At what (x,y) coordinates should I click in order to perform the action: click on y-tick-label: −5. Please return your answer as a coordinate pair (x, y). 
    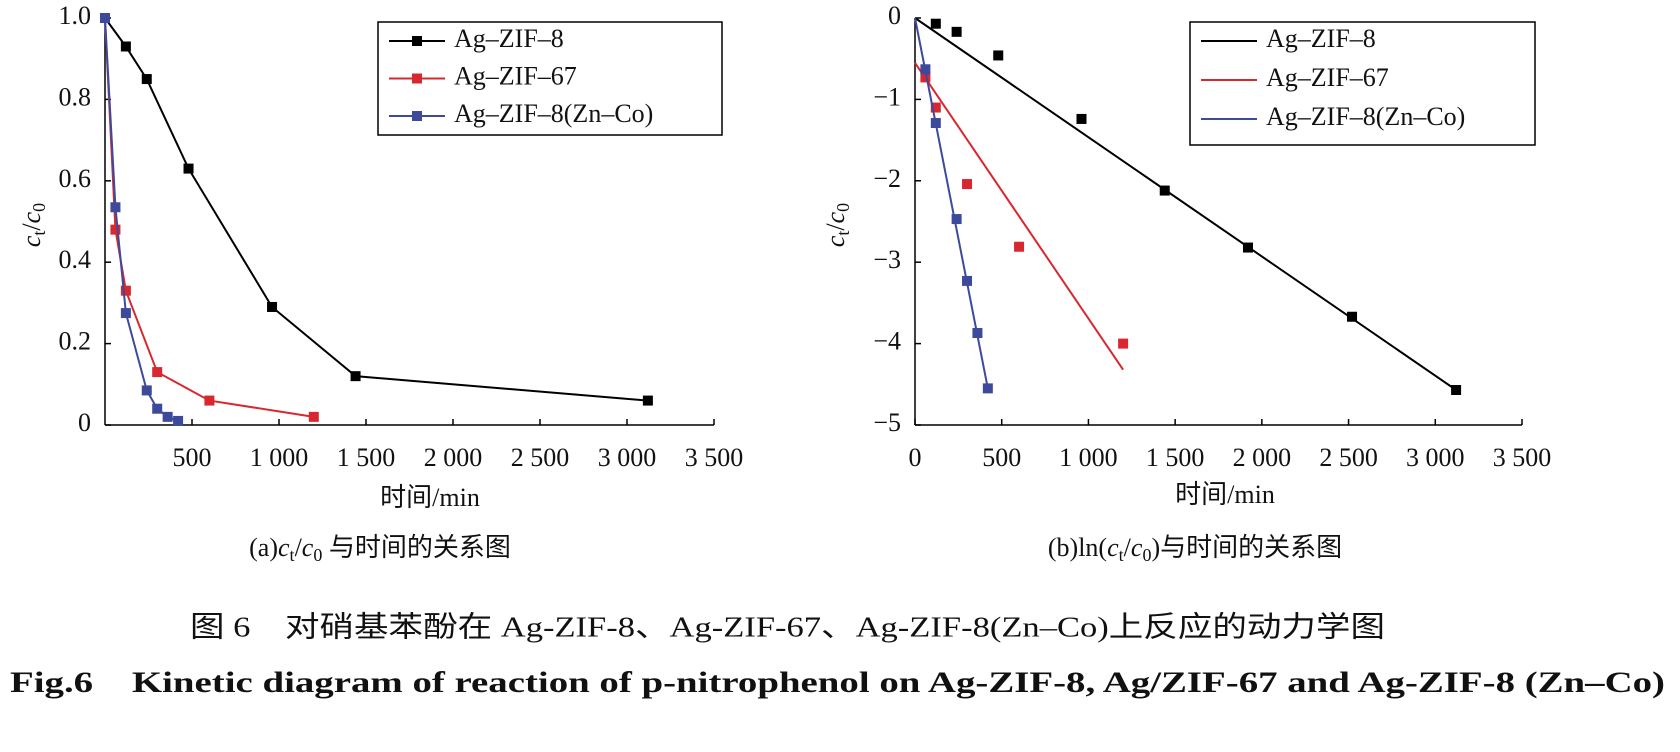
    Looking at the image, I should click on (887, 422).